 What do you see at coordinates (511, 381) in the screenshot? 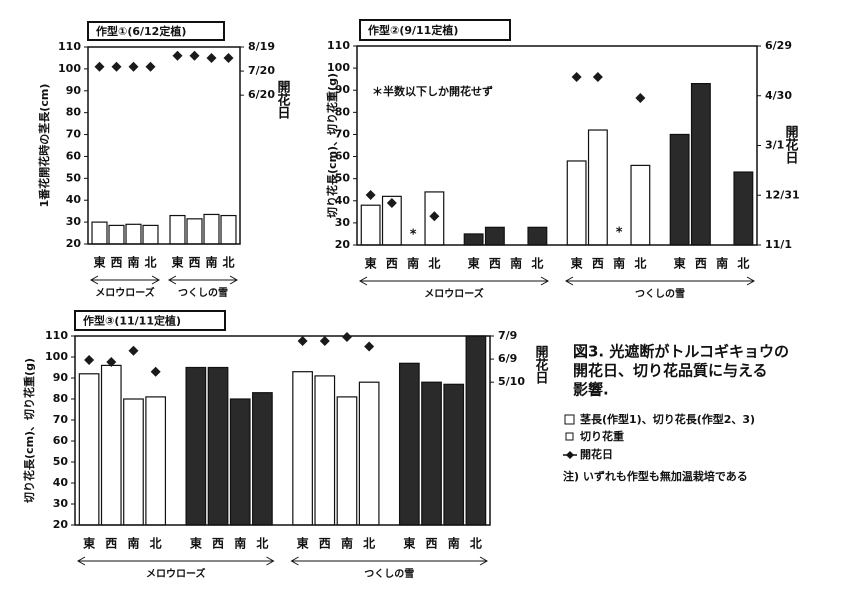
I see `y2-tick-label: 5/10` at bounding box center [511, 381].